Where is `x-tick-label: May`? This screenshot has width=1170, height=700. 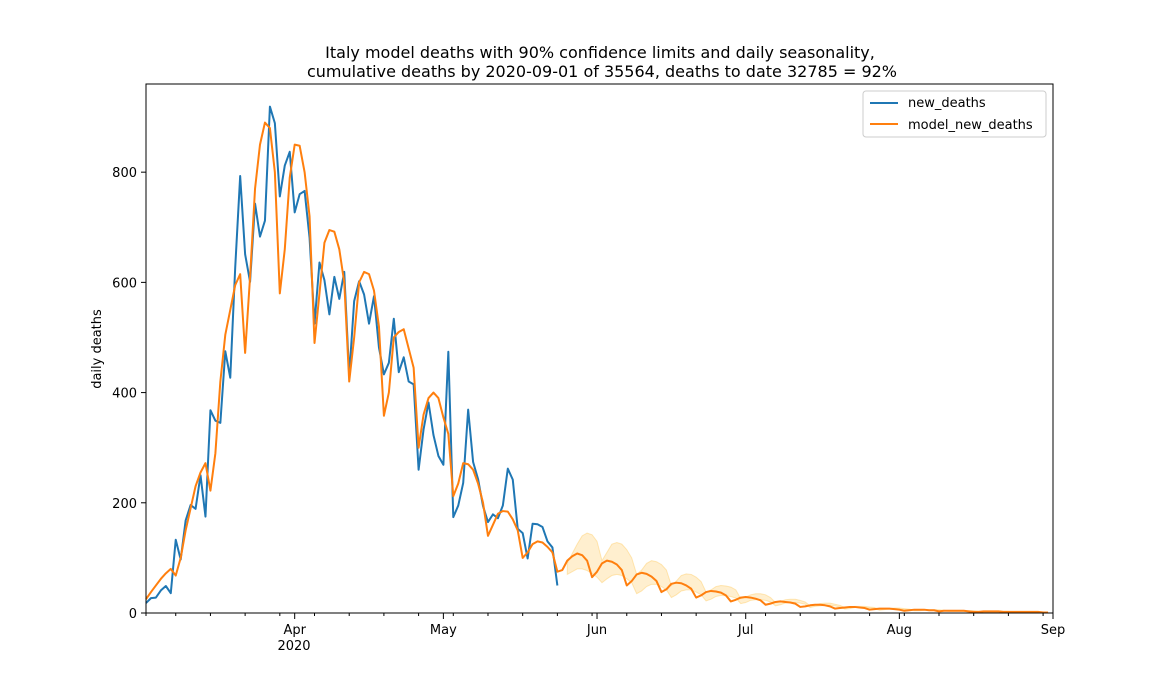 x-tick-label: May is located at coordinates (443, 630).